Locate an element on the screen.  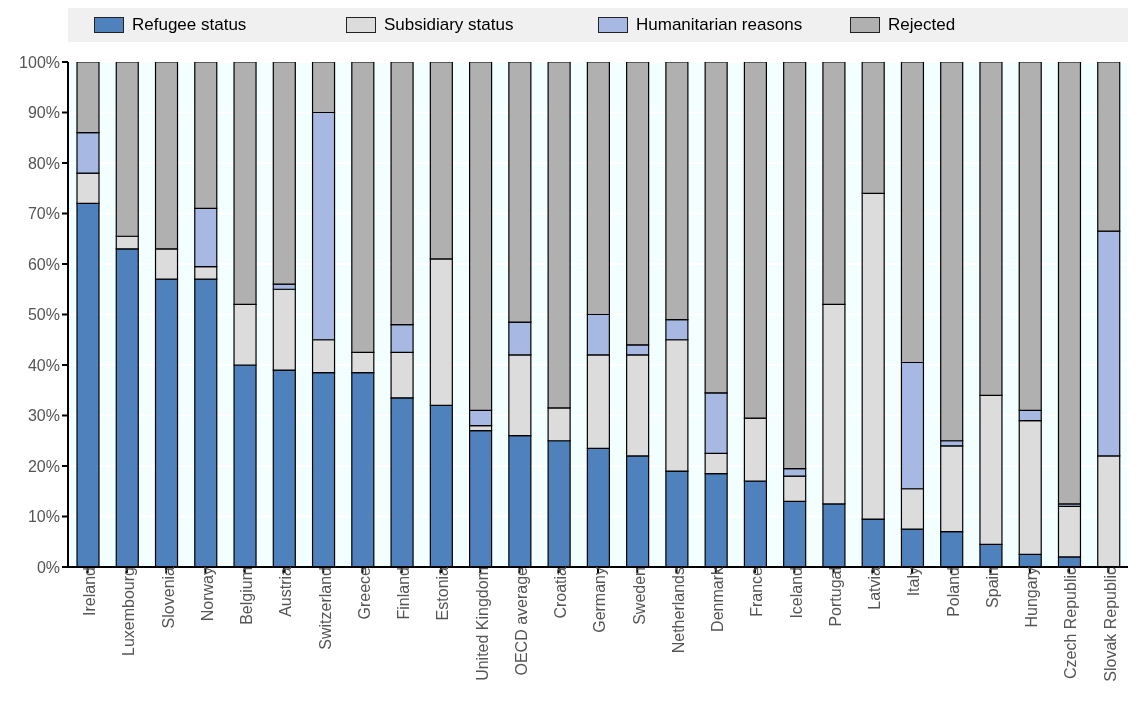
x-tick-label: Slovak Republic is located at coordinates (1110, 624).